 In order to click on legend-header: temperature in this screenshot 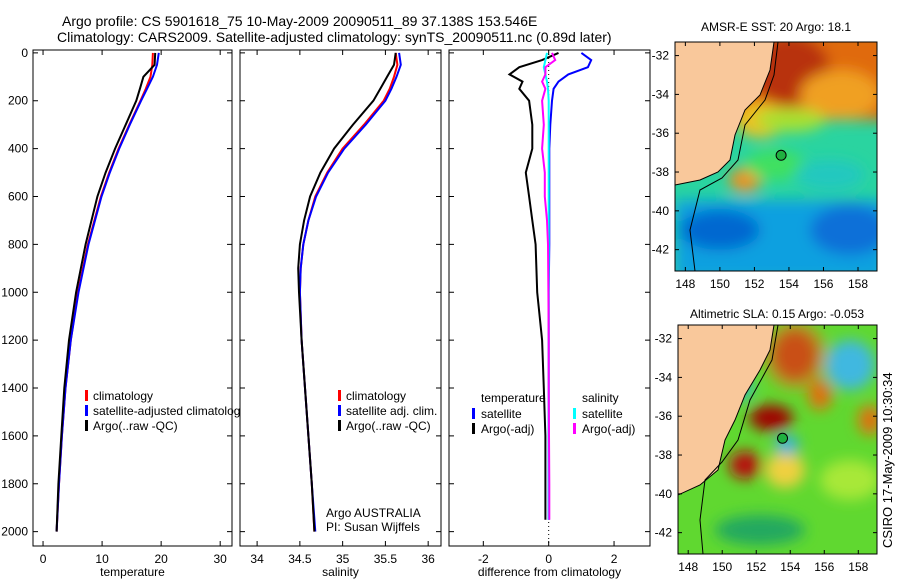, I will do `click(513, 398)`.